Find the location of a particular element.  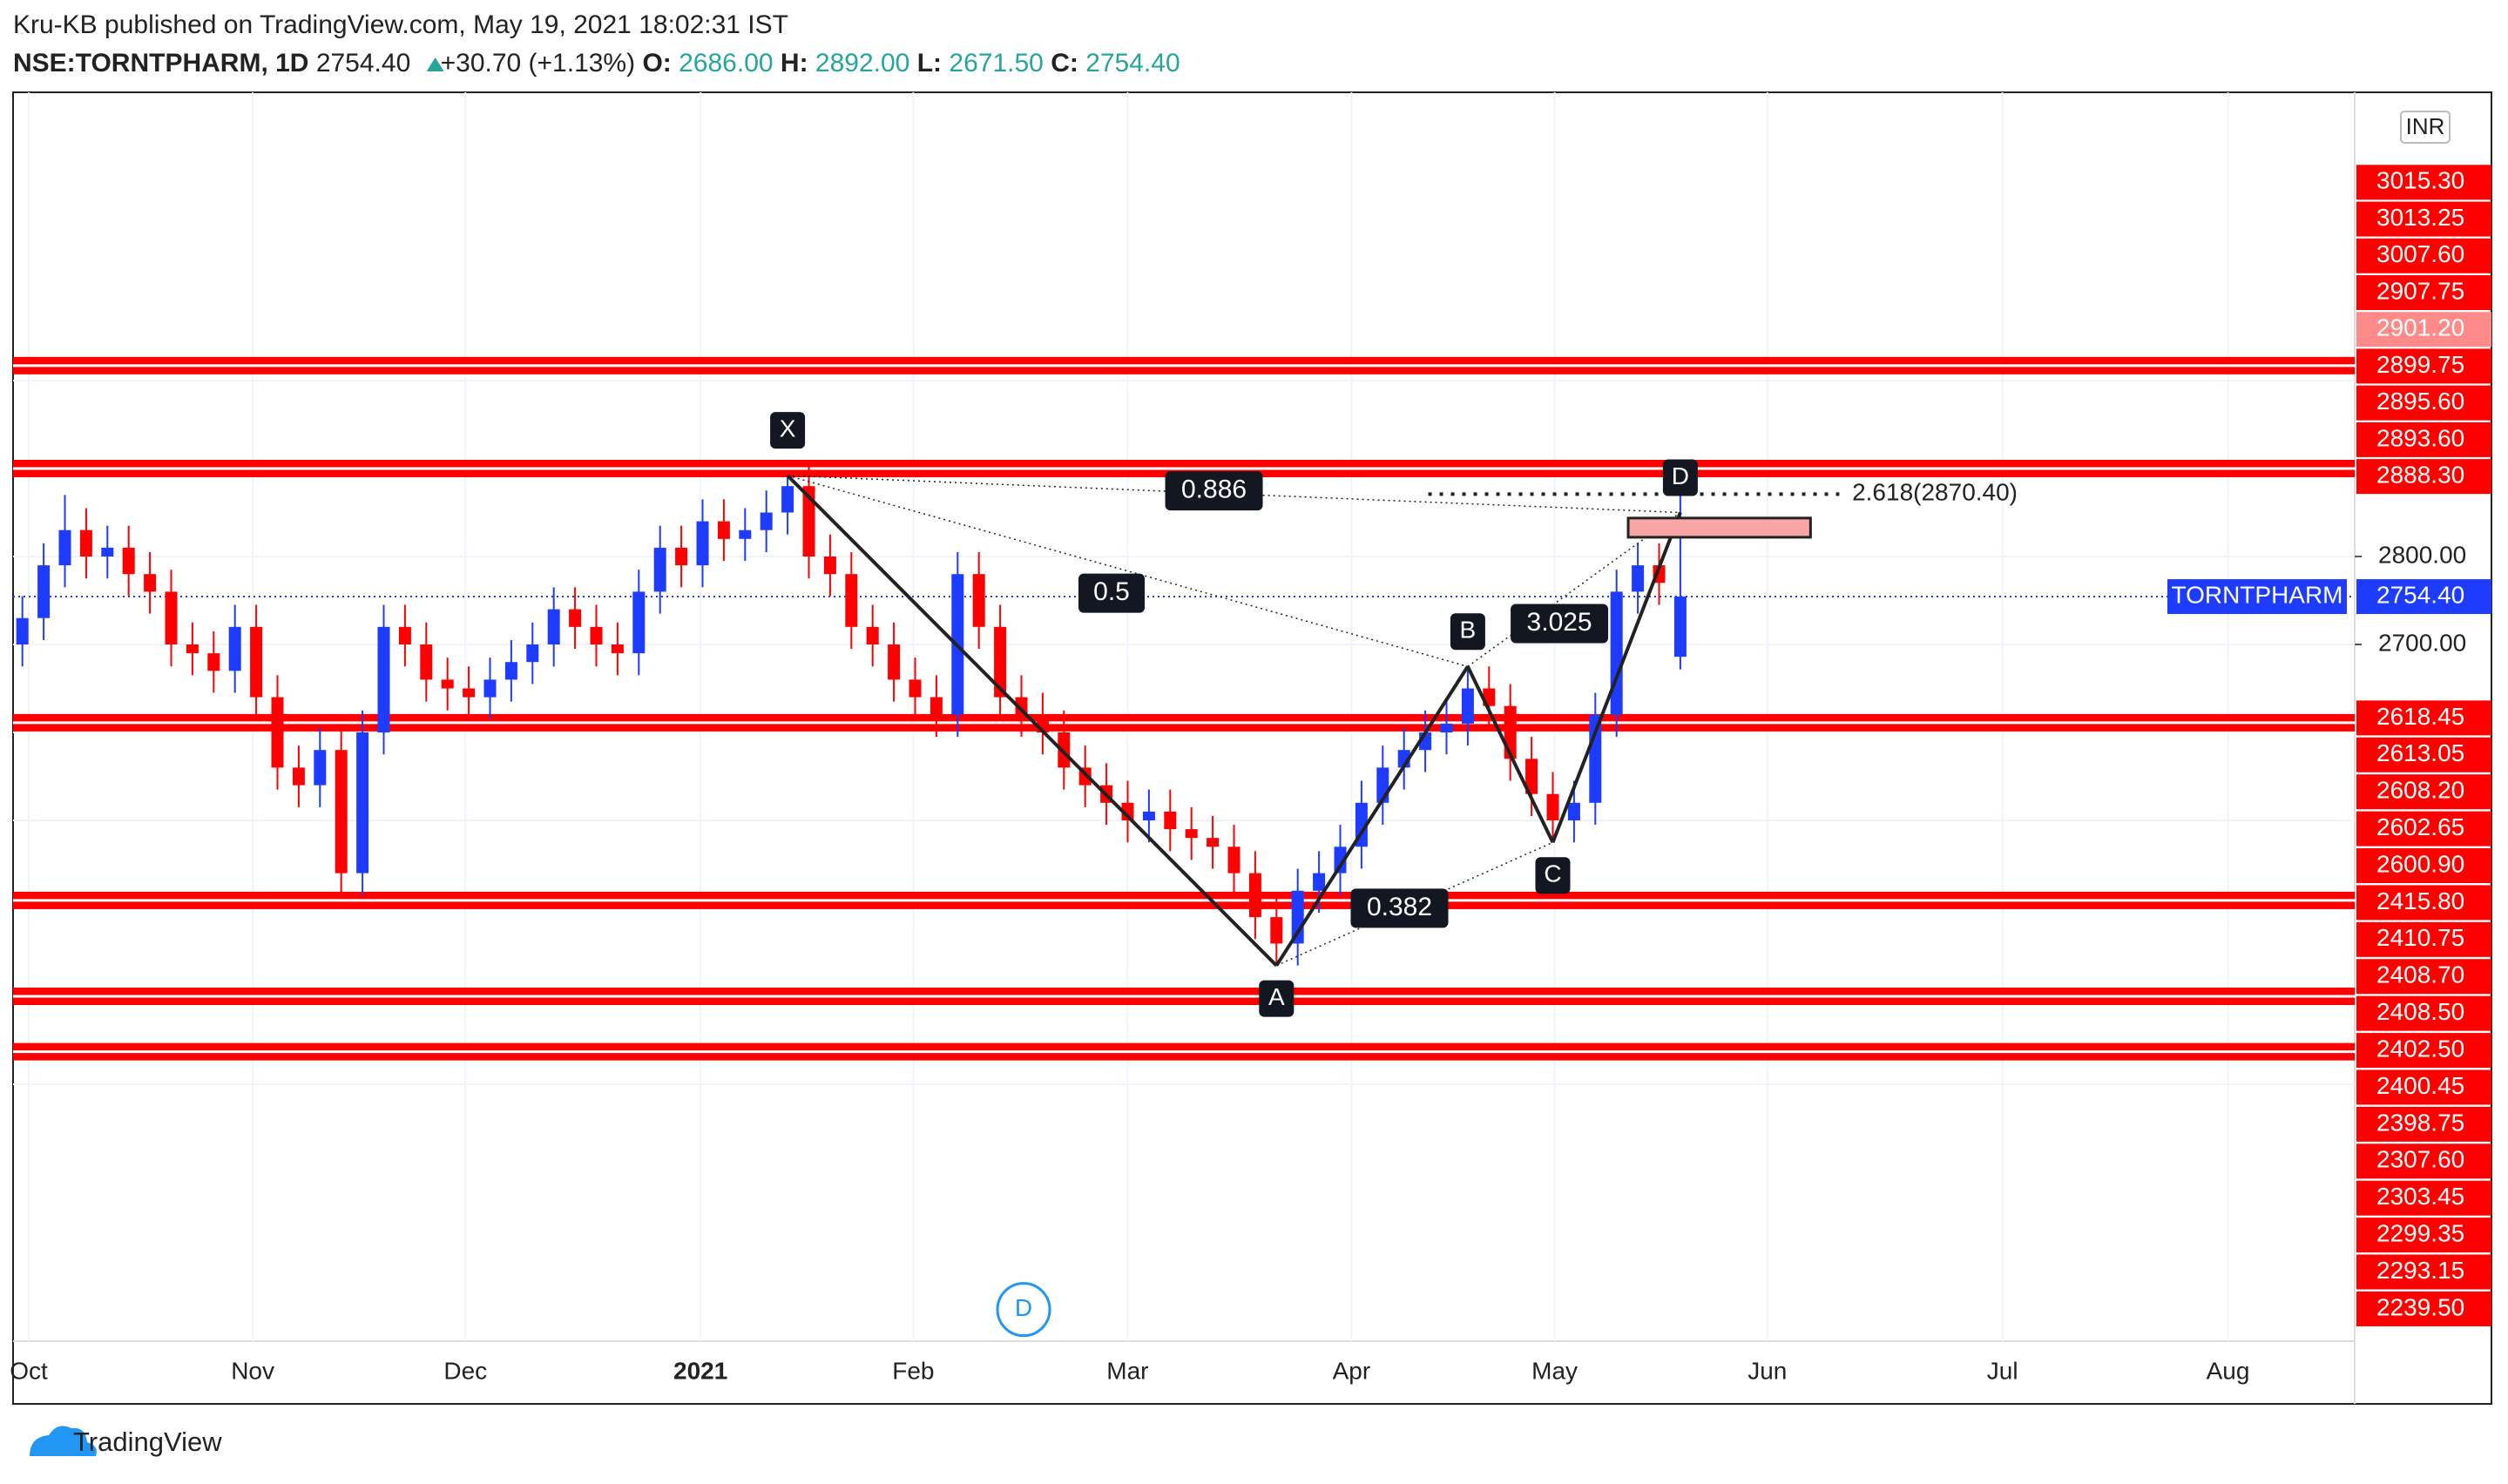

ohlc-label: C: is located at coordinates (1064, 63).